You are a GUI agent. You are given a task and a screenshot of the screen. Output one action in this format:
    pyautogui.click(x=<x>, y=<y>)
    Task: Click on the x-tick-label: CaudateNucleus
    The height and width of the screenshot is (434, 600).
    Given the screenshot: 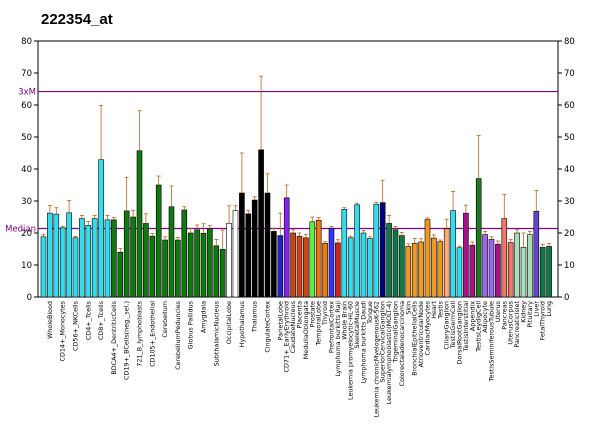 What is the action you would take?
    pyautogui.click(x=293, y=326)
    